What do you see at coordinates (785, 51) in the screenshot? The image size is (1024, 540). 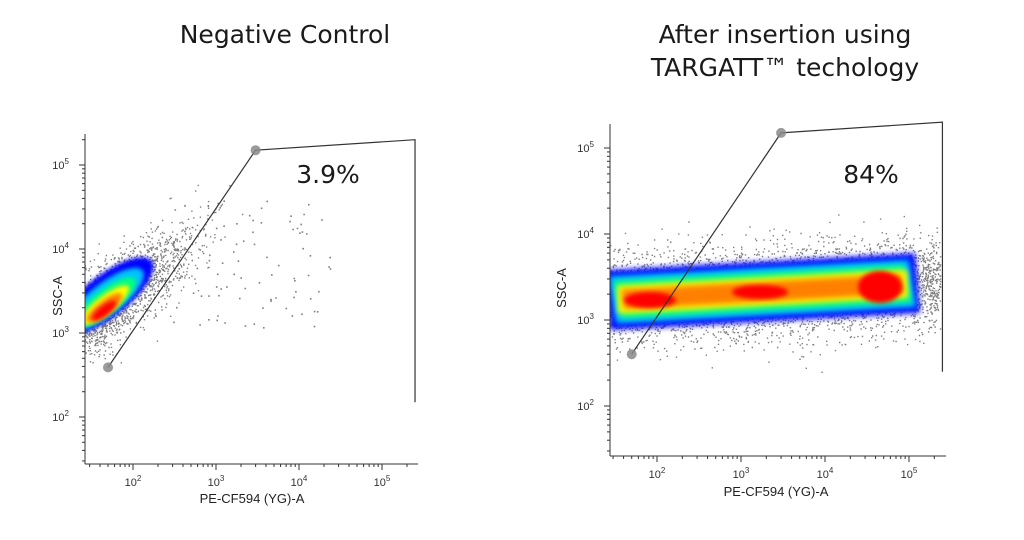 I see `chart-title-after-insertion: After insertion using TARGATT™ techology` at bounding box center [785, 51].